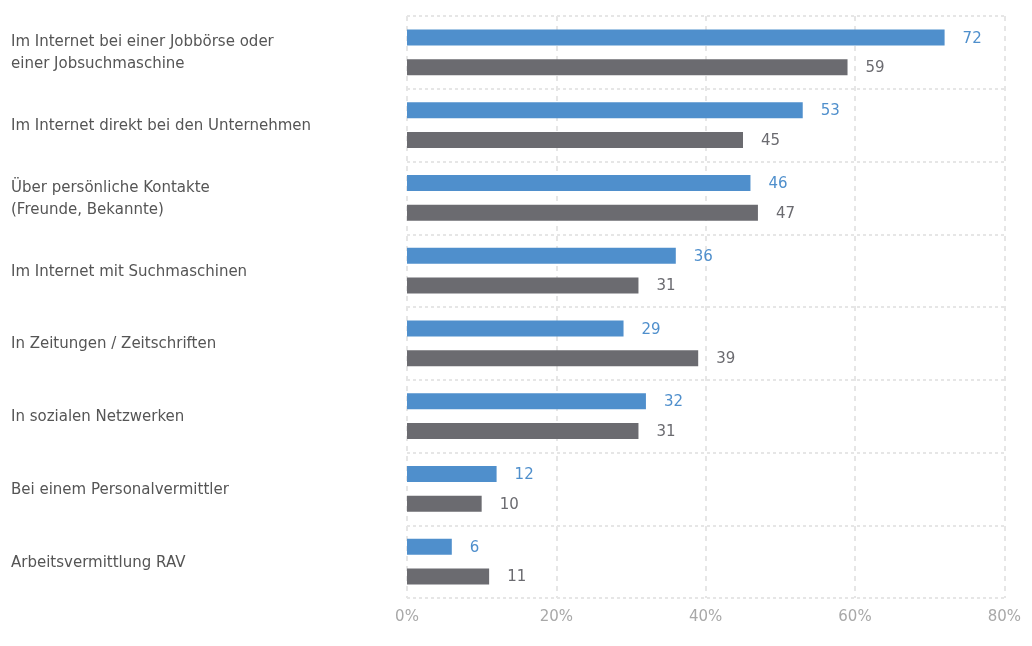 This screenshot has height=646, width=1032. Describe the element at coordinates (129, 270) in the screenshot. I see `y-tick-label: Im Internet mit Suchmaschinen` at that location.